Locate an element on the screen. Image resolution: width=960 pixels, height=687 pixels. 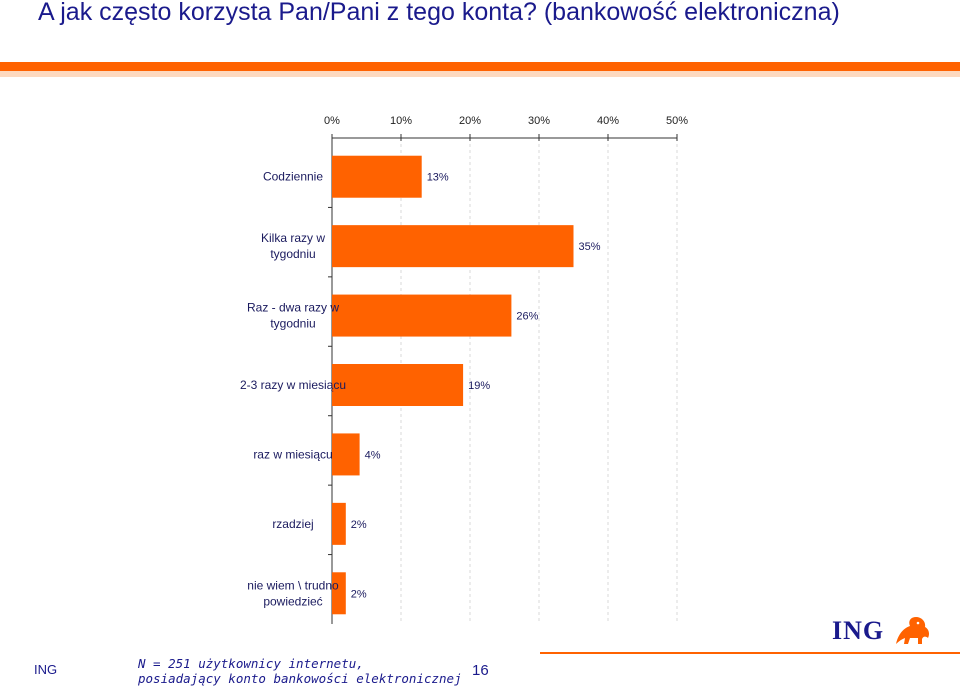
x-tick-label: 0% is located at coordinates (332, 121).